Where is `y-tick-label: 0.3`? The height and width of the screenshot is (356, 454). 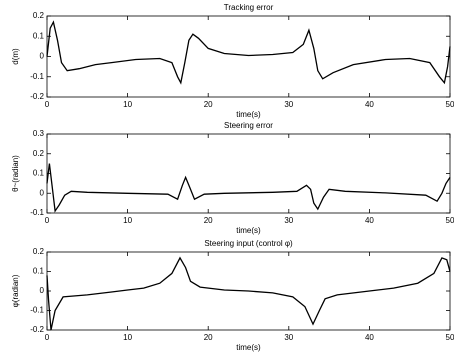
y-tick-label: 0.3 is located at coordinates (39, 133).